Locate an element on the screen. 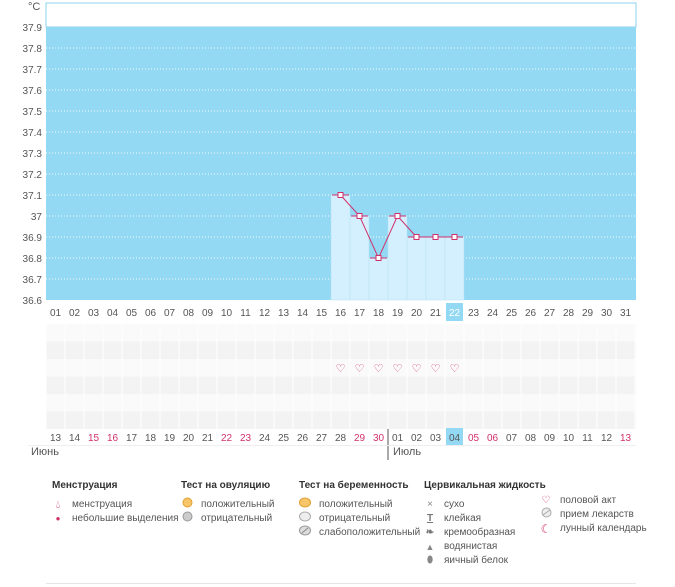 The width and height of the screenshot is (675, 587). legend-label: сухо is located at coordinates (454, 504).